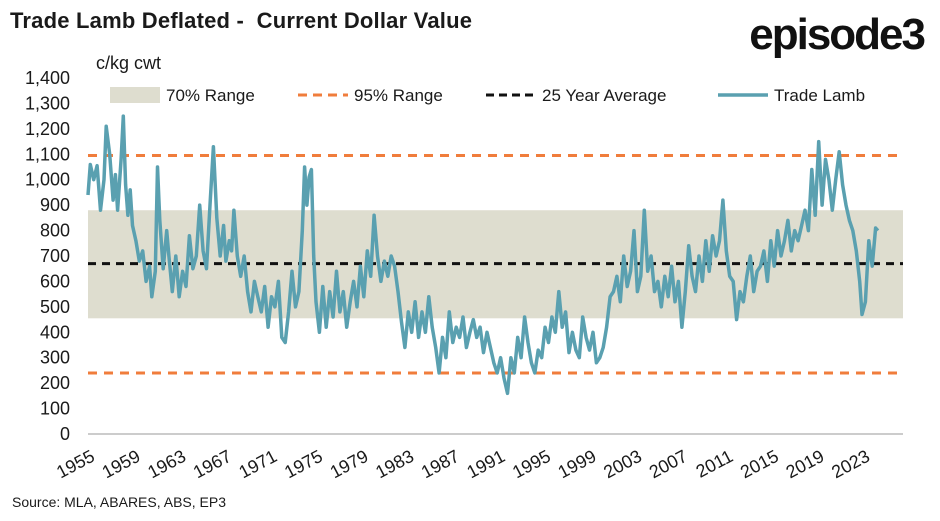 The width and height of the screenshot is (940, 521). Describe the element at coordinates (47, 78) in the screenshot. I see `y-tick-label: 1,400` at that location.